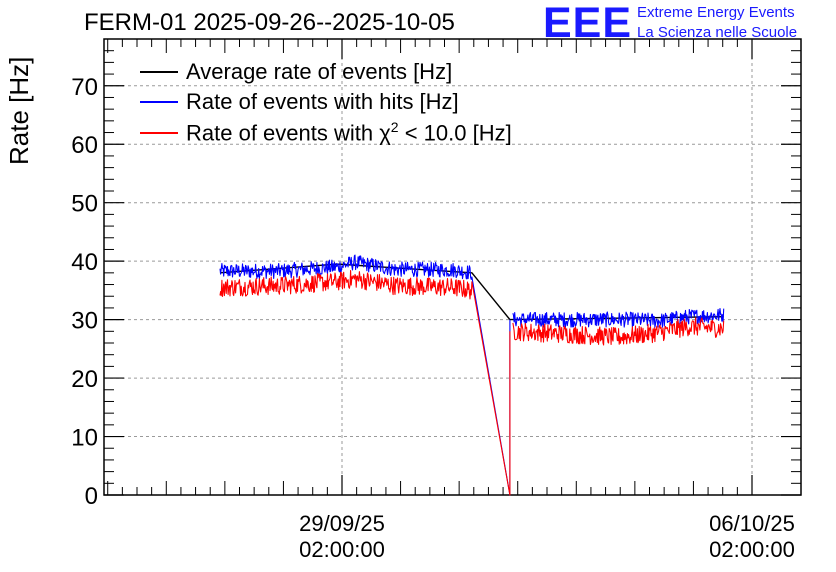  Describe the element at coordinates (716, 12) in the screenshot. I see `logo-subtitle-1: Extreme Energy Events` at that location.